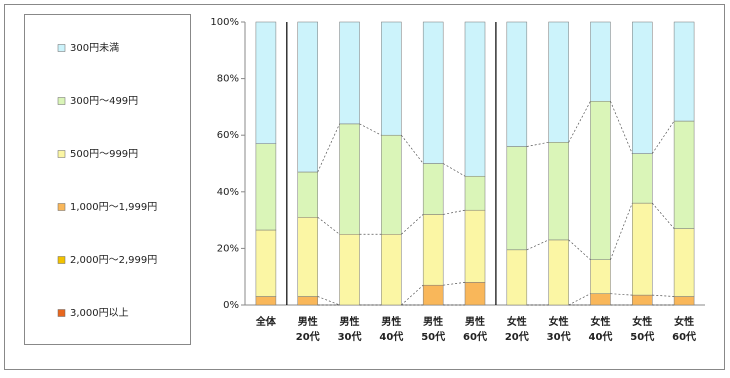  What do you see at coordinates (104, 154) in the screenshot?
I see `legend-label: 500円～999円` at bounding box center [104, 154].